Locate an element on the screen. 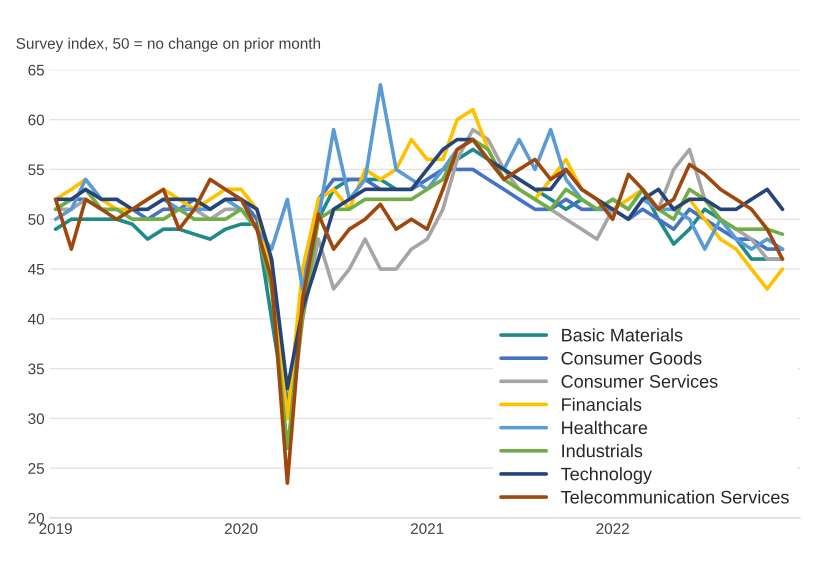  y-tick-label: 35 is located at coordinates (36, 368).